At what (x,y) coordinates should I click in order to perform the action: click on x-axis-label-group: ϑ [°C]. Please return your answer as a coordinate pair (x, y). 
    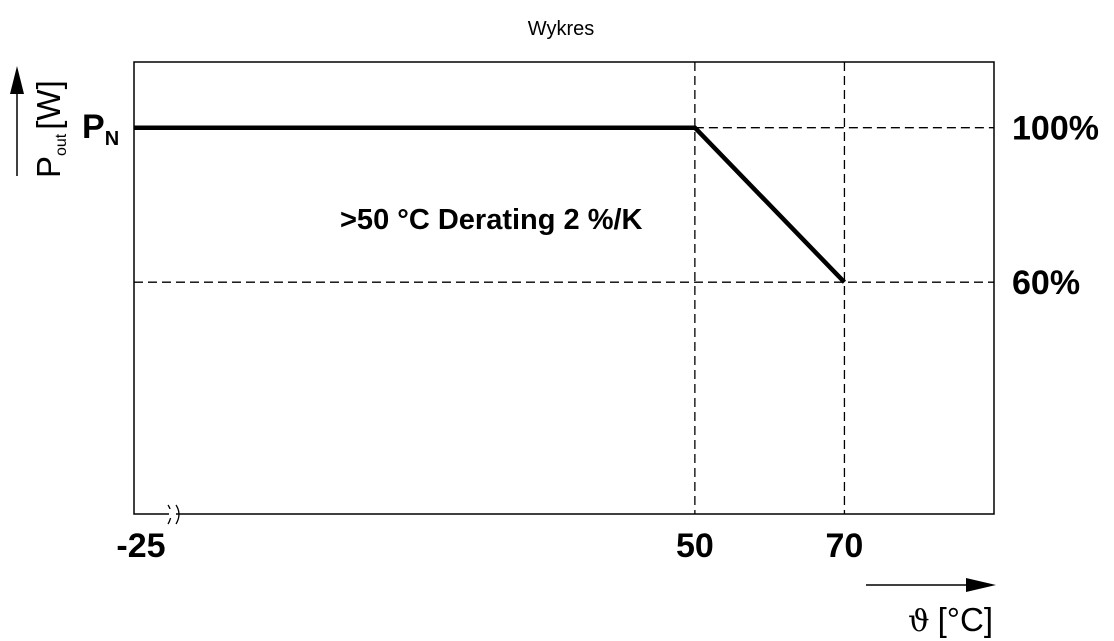
    Looking at the image, I should click on (931, 608).